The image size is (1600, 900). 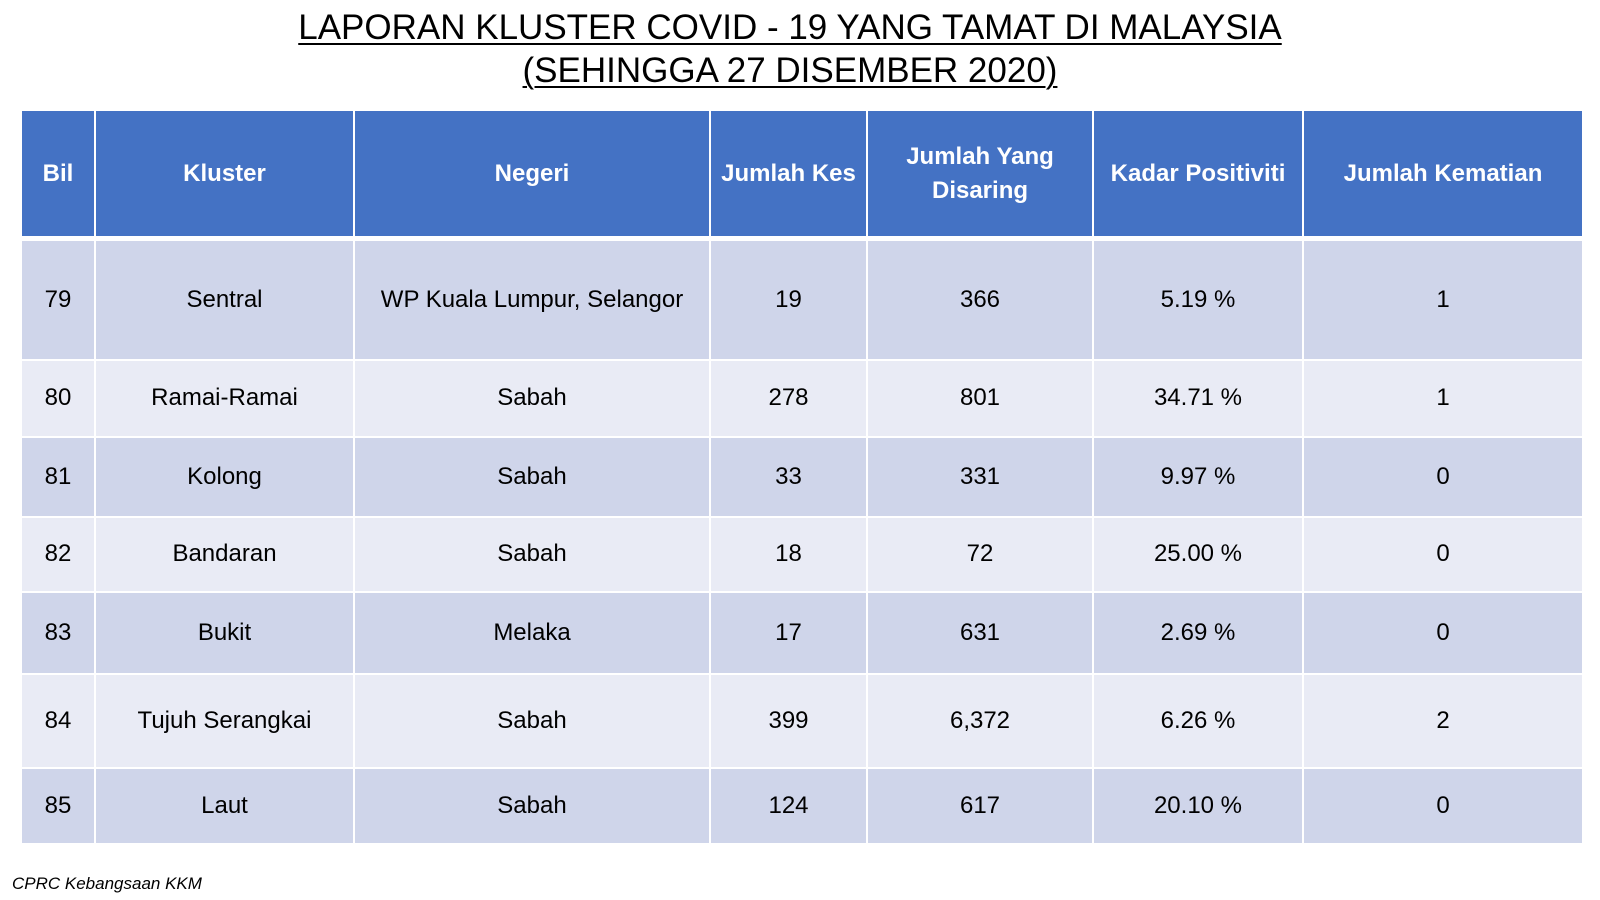 I want to click on cell-bil: 83, so click(x=58, y=632).